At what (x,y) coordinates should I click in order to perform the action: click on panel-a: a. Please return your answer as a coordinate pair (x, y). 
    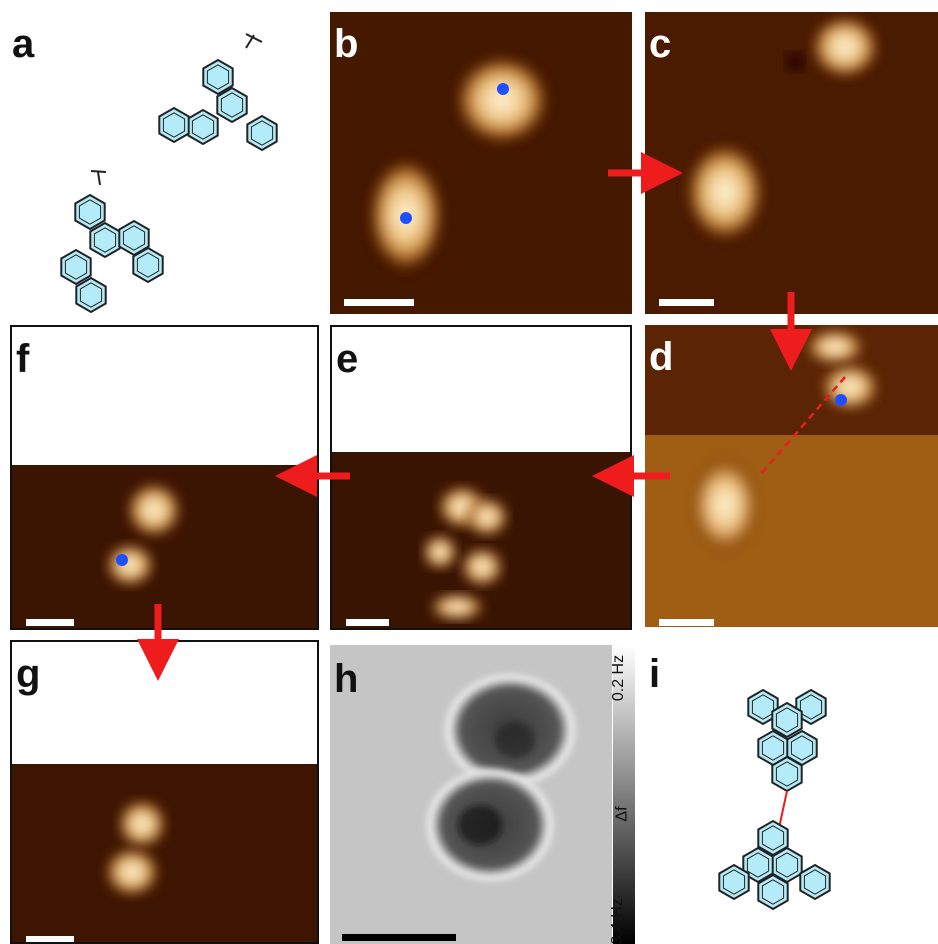
    Looking at the image, I should click on (160, 157).